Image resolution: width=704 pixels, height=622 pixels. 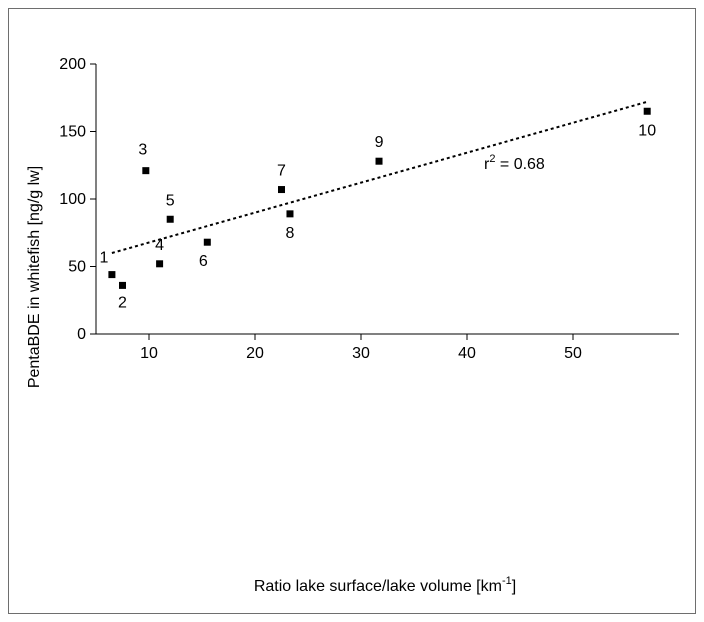 I want to click on y-tick-label: 0, so click(x=81, y=334).